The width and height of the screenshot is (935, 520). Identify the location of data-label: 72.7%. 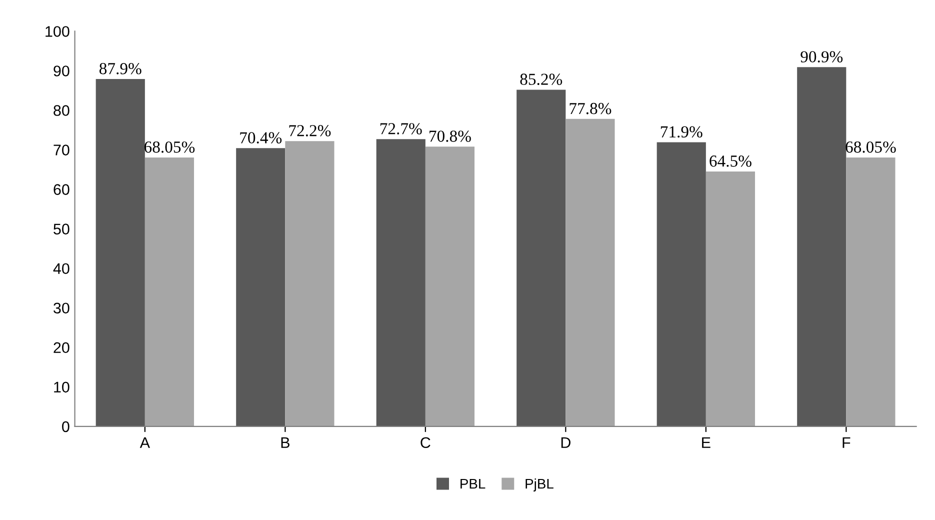
(401, 128).